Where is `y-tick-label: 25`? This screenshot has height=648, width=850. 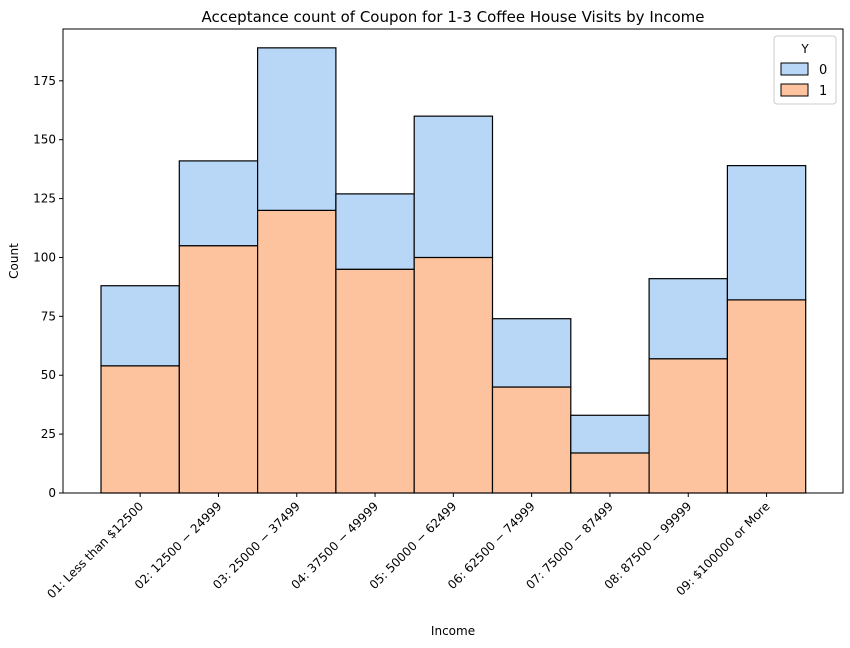 y-tick-label: 25 is located at coordinates (48, 434).